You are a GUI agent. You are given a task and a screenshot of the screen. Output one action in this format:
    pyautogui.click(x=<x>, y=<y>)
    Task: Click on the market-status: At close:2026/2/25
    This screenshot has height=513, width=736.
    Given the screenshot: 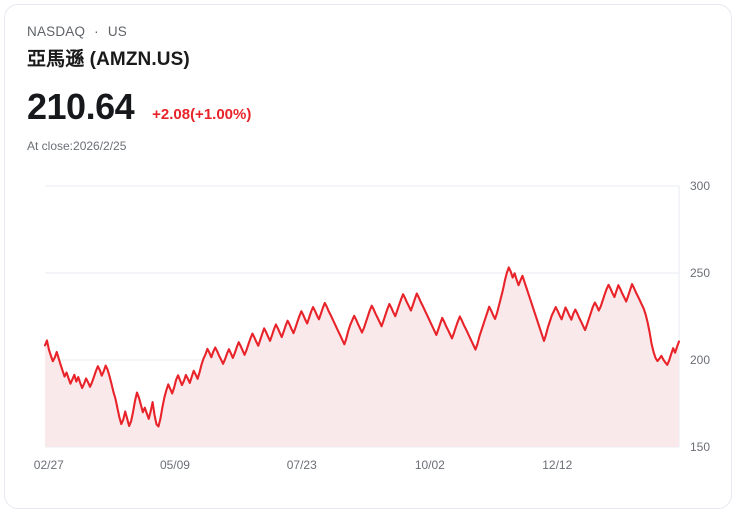 What is the action you would take?
    pyautogui.click(x=77, y=146)
    